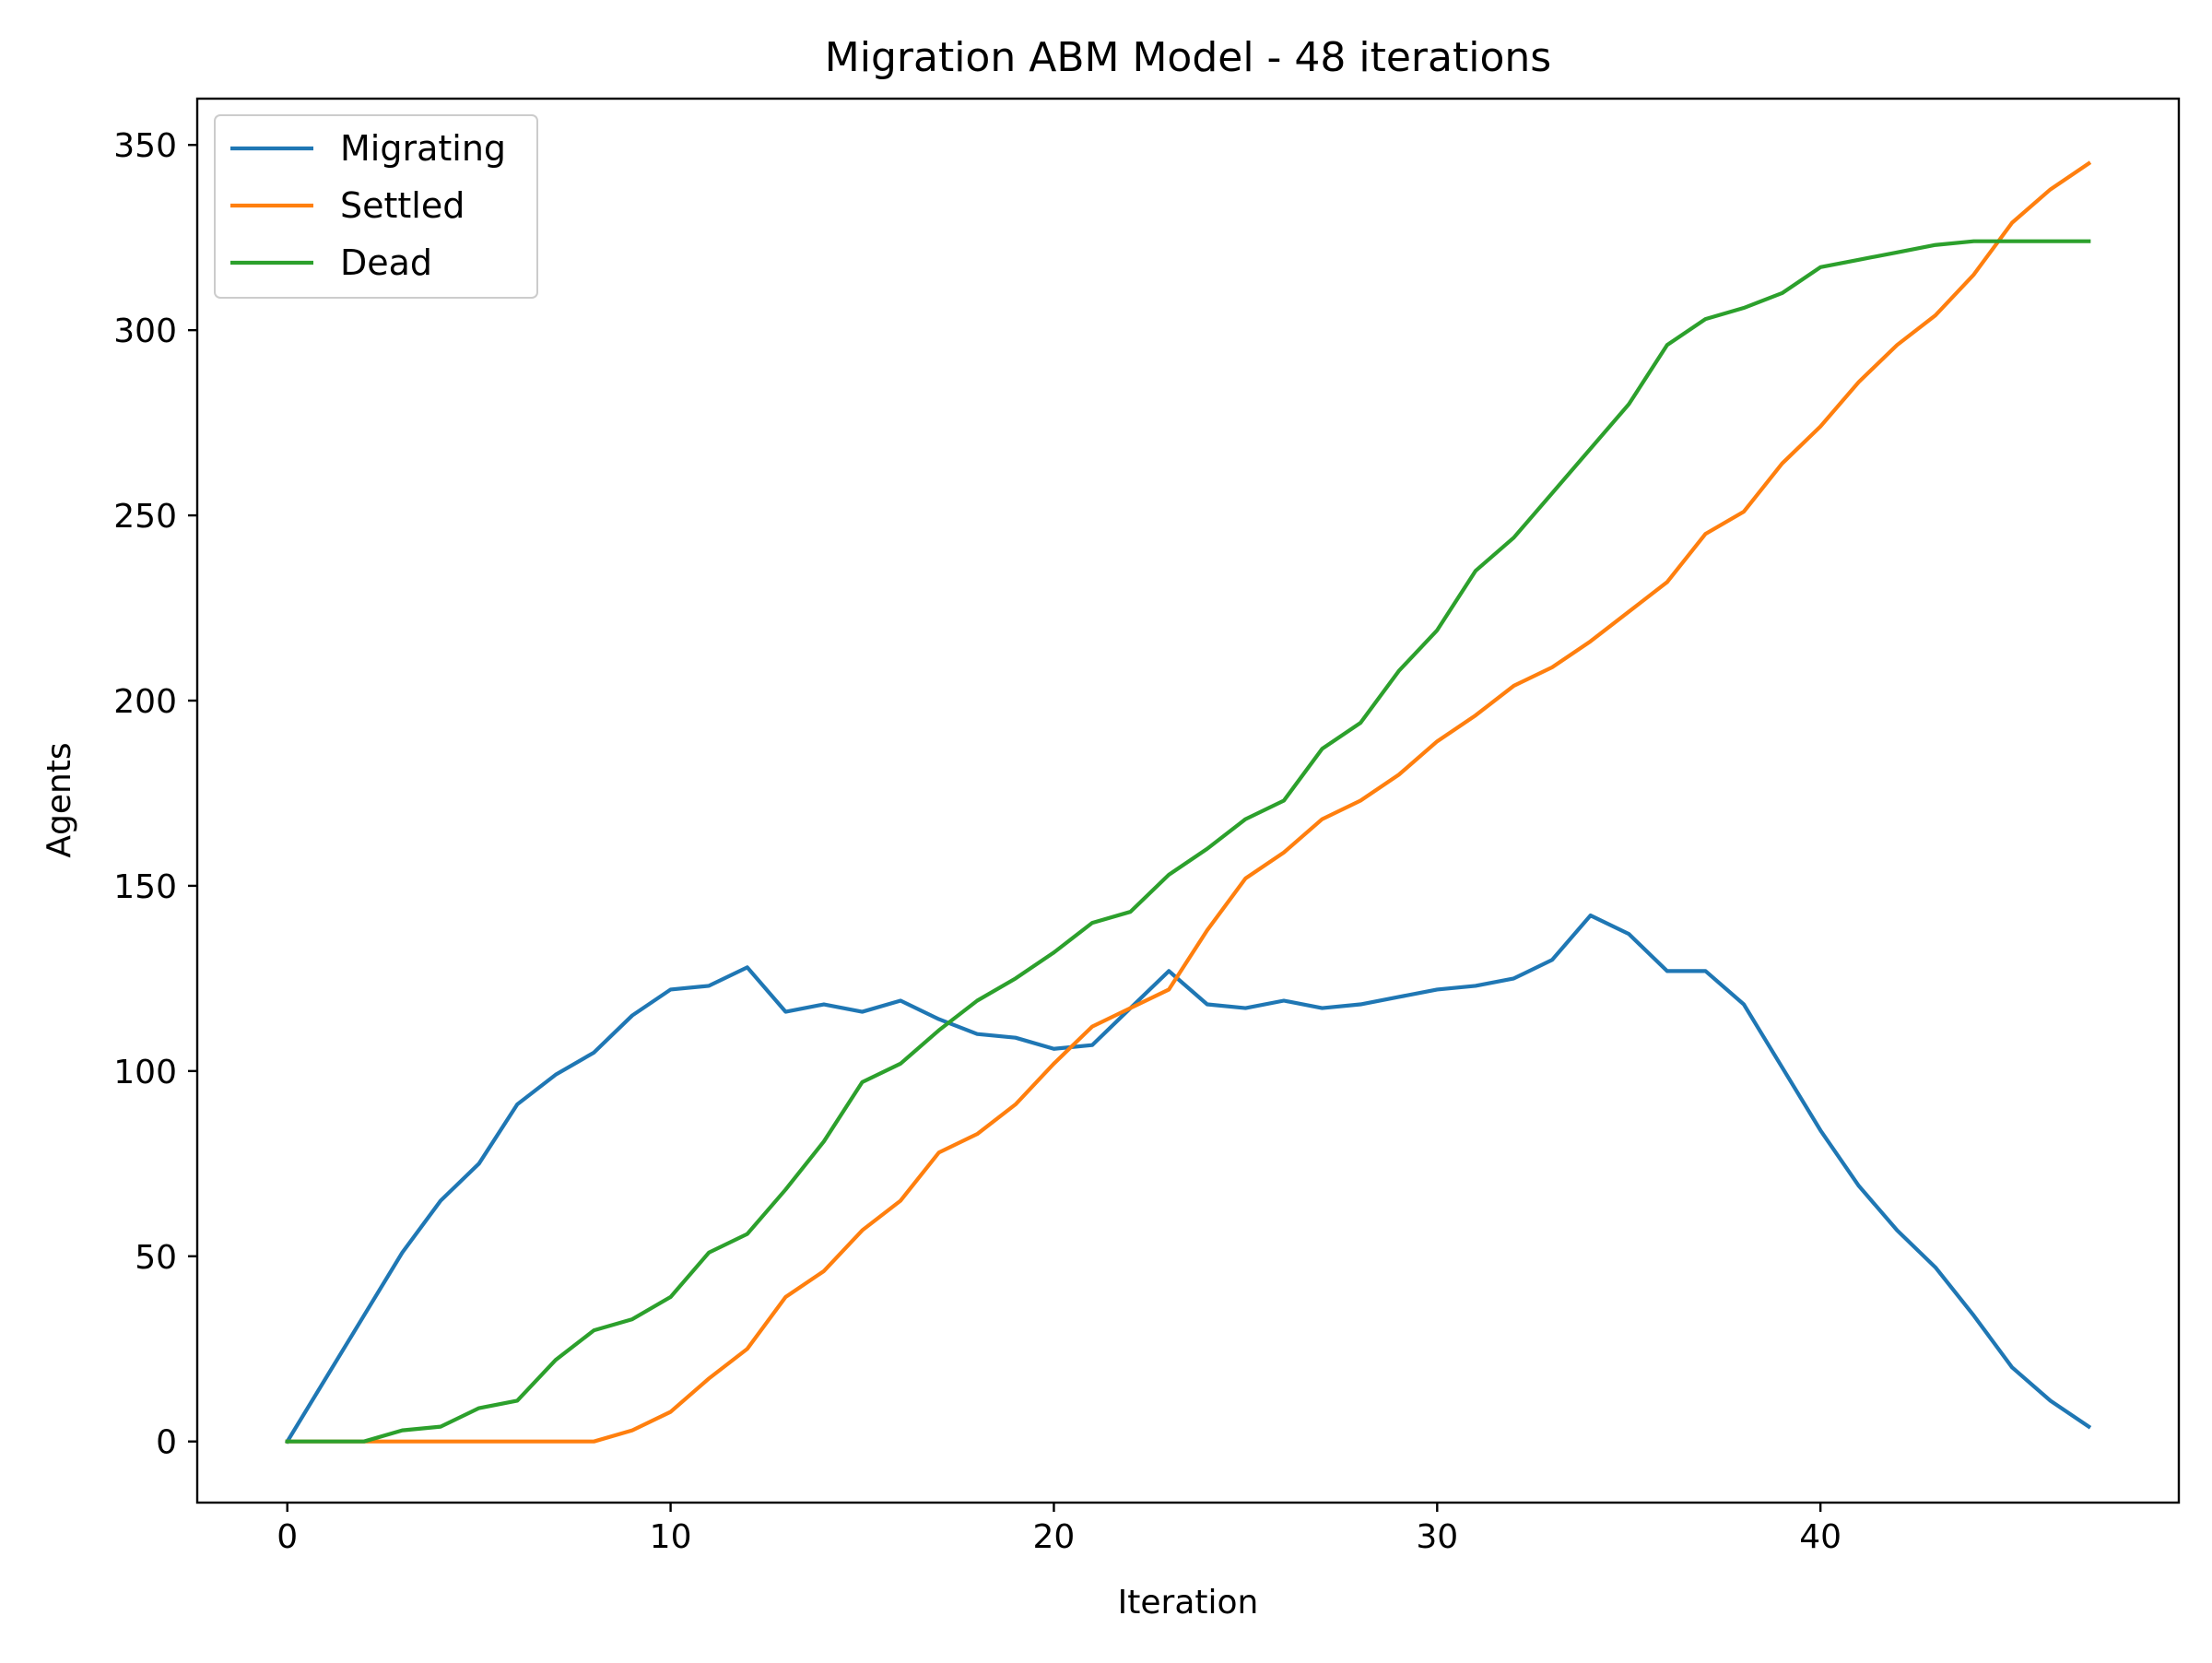  I want to click on y-tick-label: 250, so click(145, 517).